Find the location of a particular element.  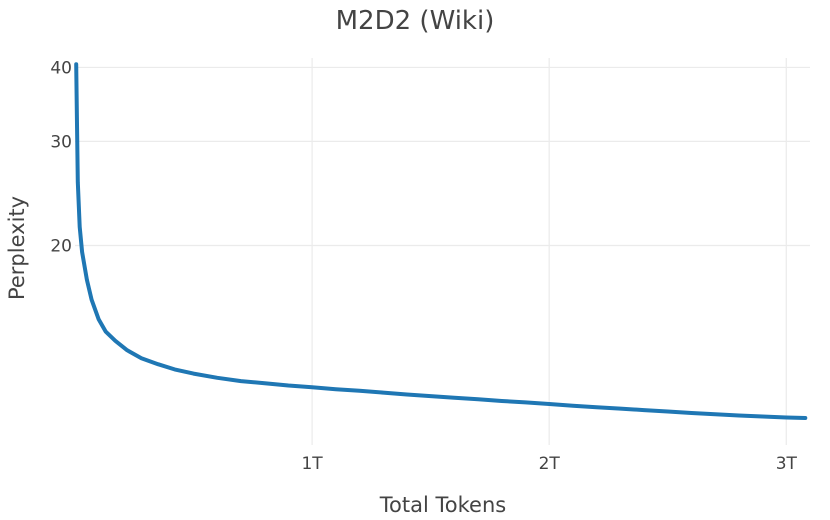

x-tick-label: 1T is located at coordinates (312, 464).